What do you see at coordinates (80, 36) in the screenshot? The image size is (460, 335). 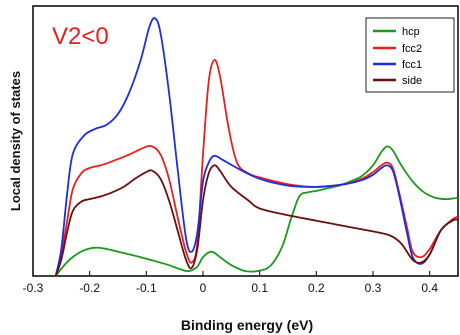 I see `annotation-text: V2<0` at bounding box center [80, 36].